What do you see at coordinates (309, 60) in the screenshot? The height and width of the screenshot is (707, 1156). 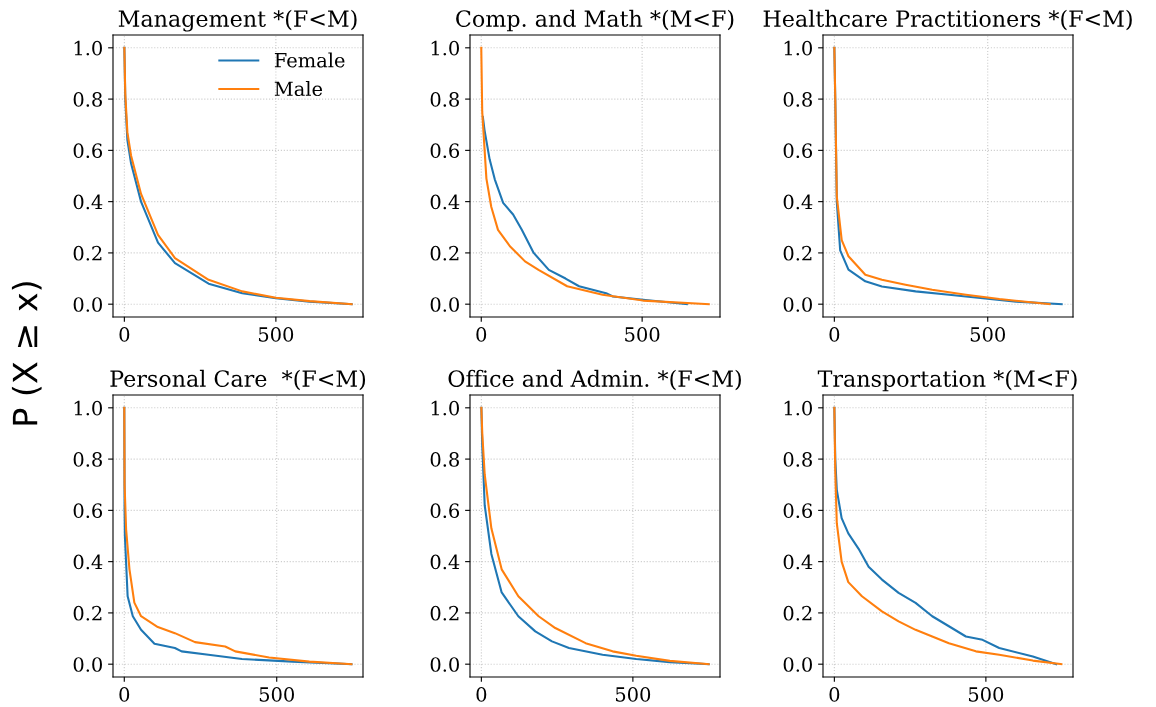 I see `legend-label: Female` at bounding box center [309, 60].